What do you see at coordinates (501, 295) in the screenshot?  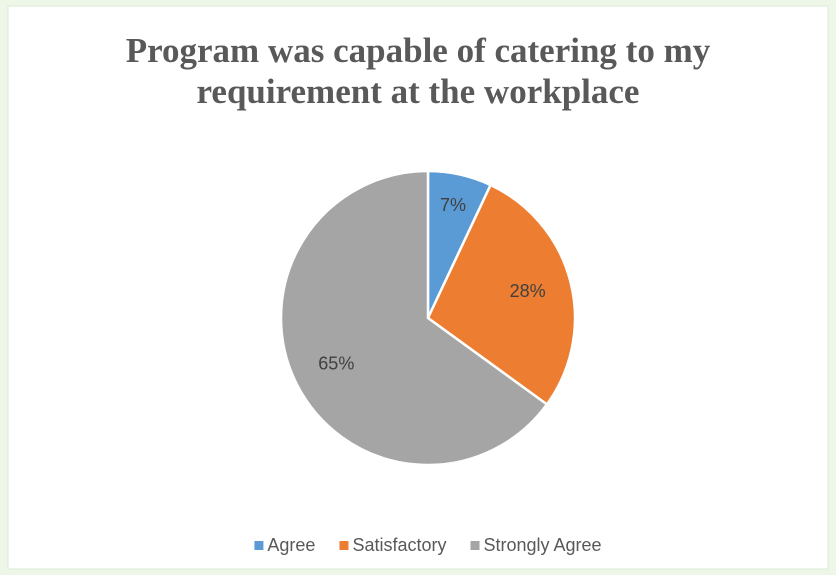 I see `pie-slice` at bounding box center [501, 295].